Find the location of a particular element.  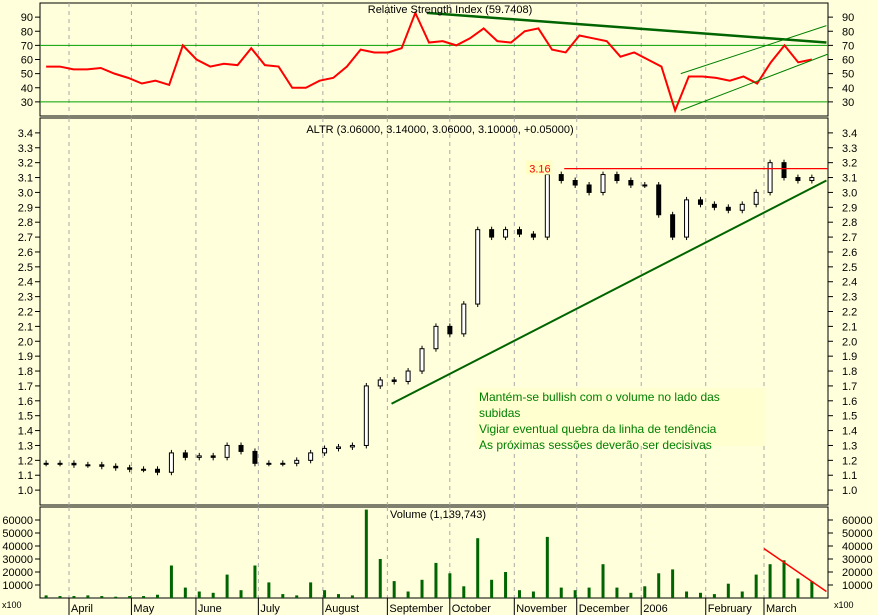

y-tick-label-left: 60 is located at coordinates (27, 61).